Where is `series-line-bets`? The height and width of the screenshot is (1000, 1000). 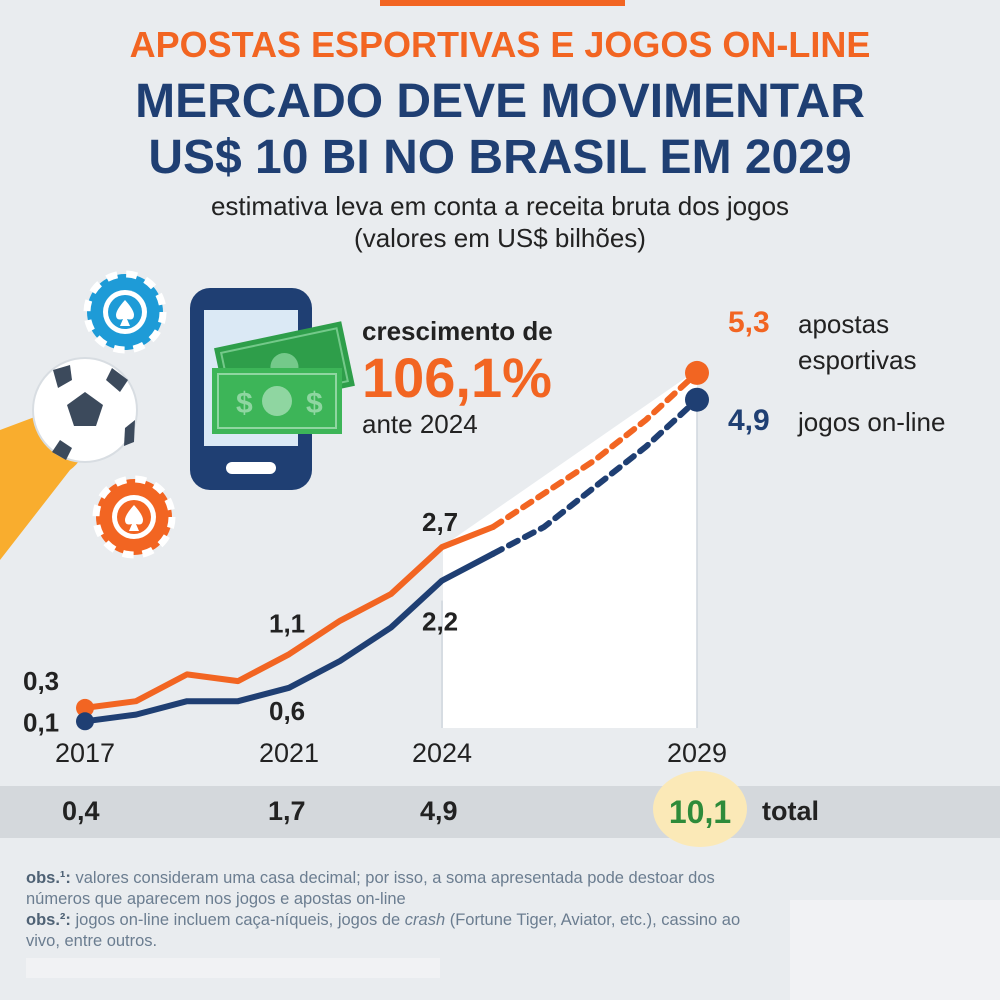
series-line-bets is located at coordinates (289, 617).